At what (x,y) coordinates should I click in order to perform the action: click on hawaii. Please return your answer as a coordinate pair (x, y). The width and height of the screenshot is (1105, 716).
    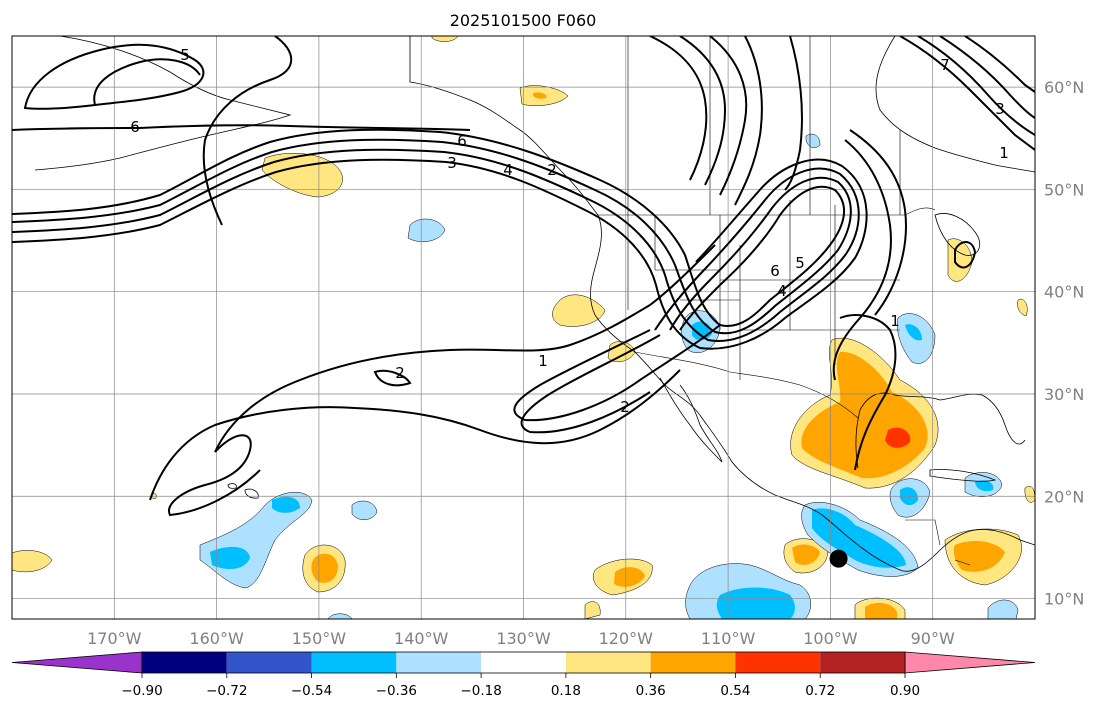
    Looking at the image, I should click on (243, 491).